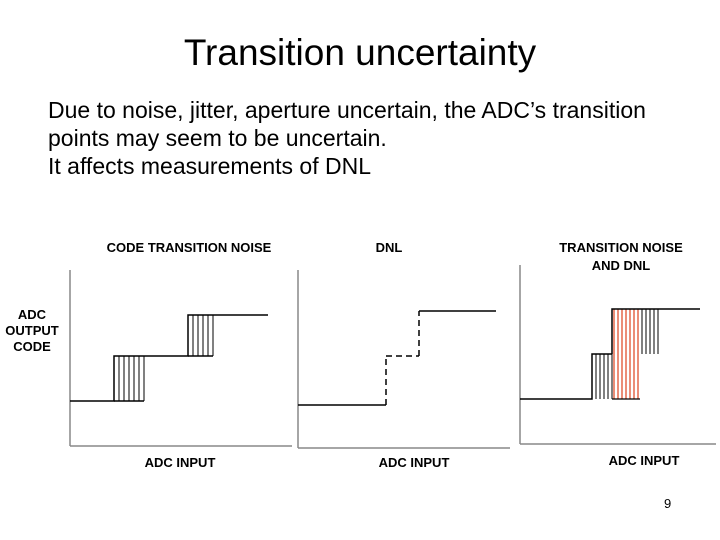 This screenshot has width=720, height=540. What do you see at coordinates (389, 247) in the screenshot?
I see `panel-2-title: DNL` at bounding box center [389, 247].